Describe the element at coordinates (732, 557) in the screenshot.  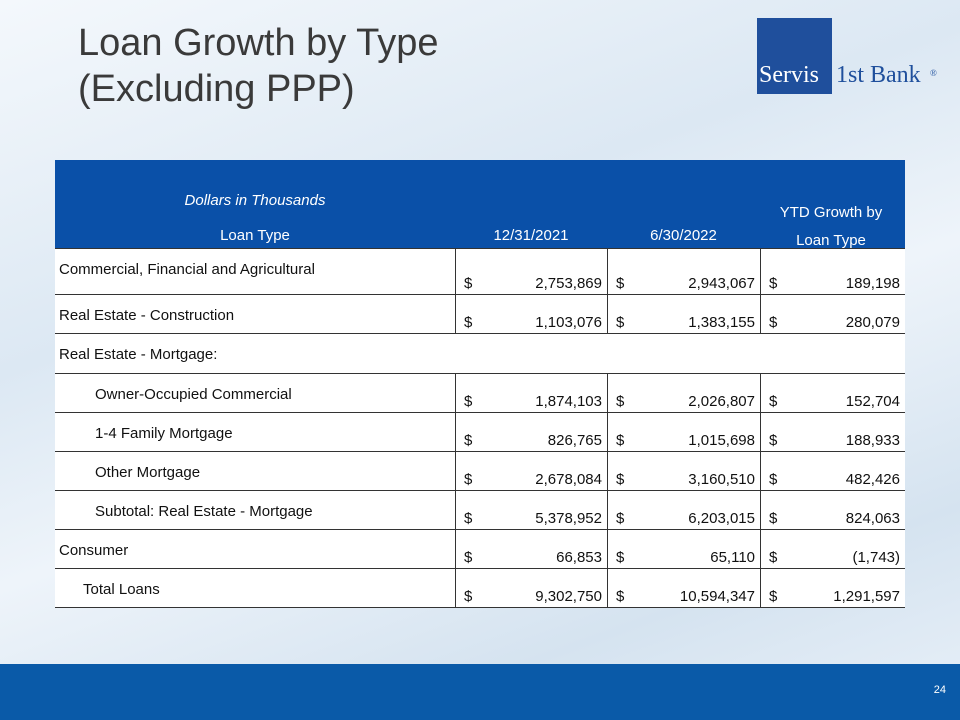
I see `cell-value: 65,110` at that location.